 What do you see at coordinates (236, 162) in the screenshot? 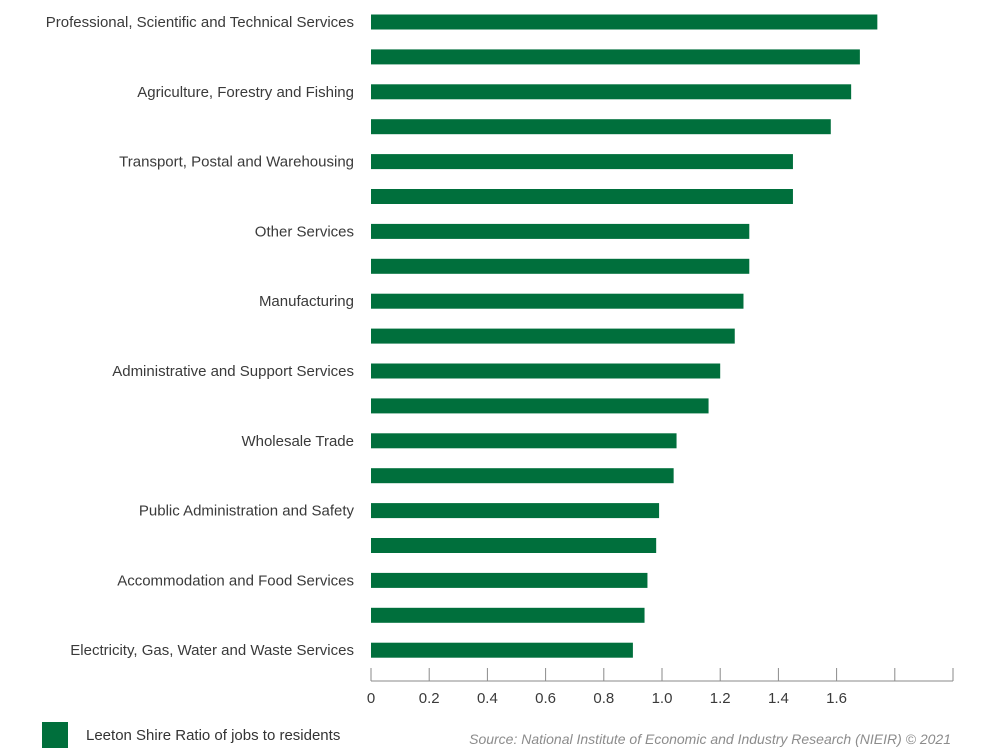
I see `category-label: Transport, Postal and Warehousing` at bounding box center [236, 162].